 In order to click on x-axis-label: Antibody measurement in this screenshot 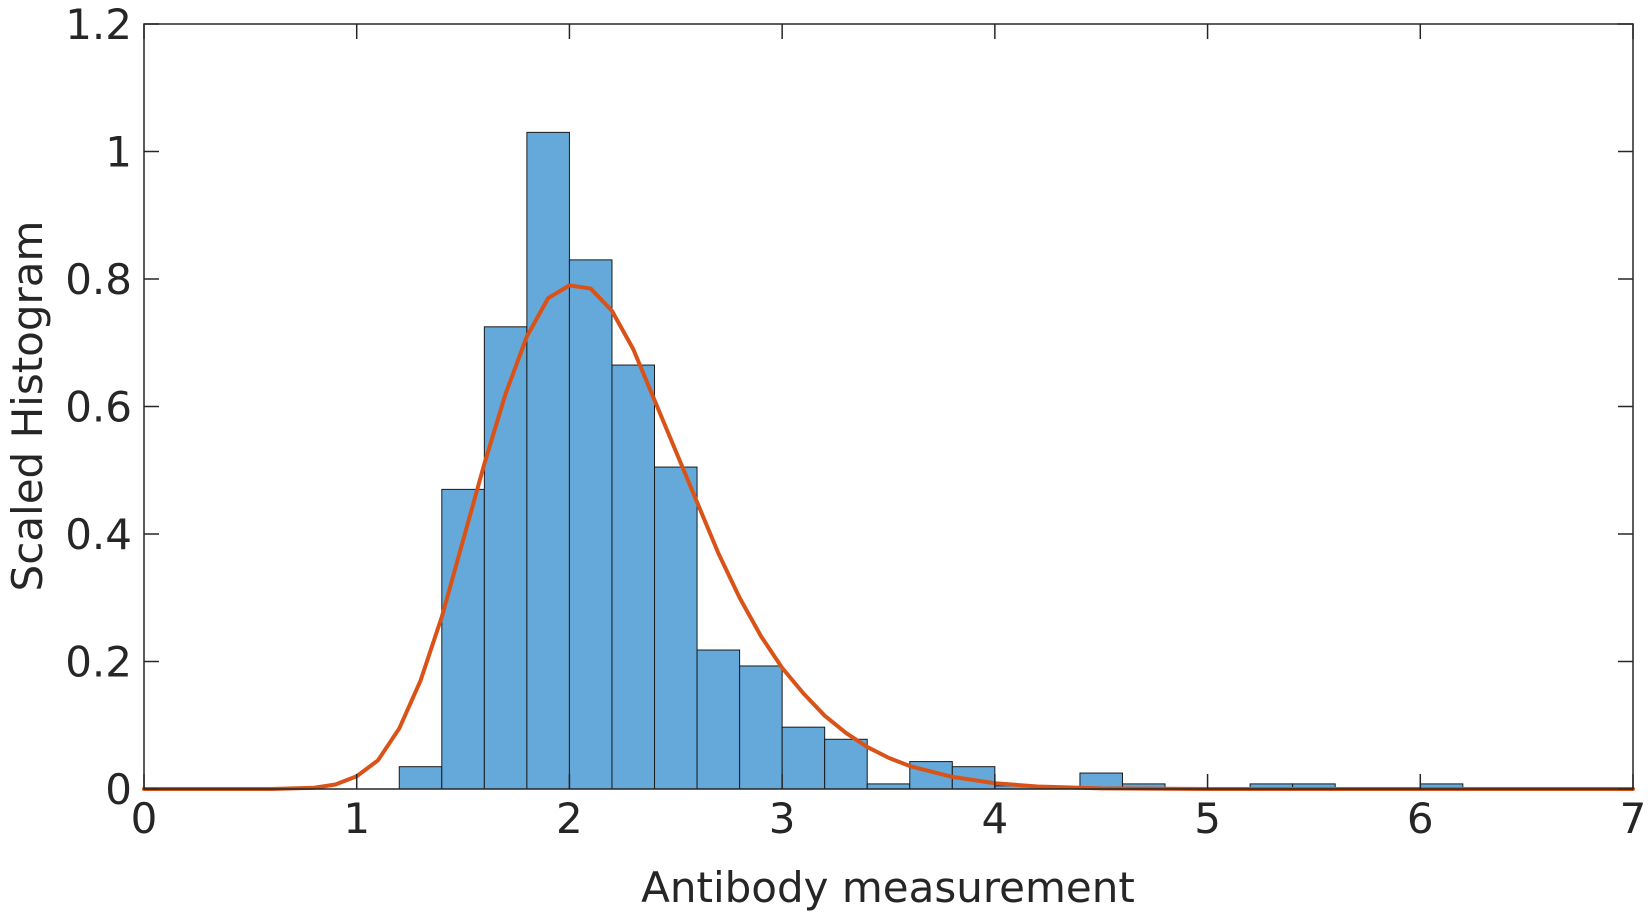, I will do `click(888, 887)`.